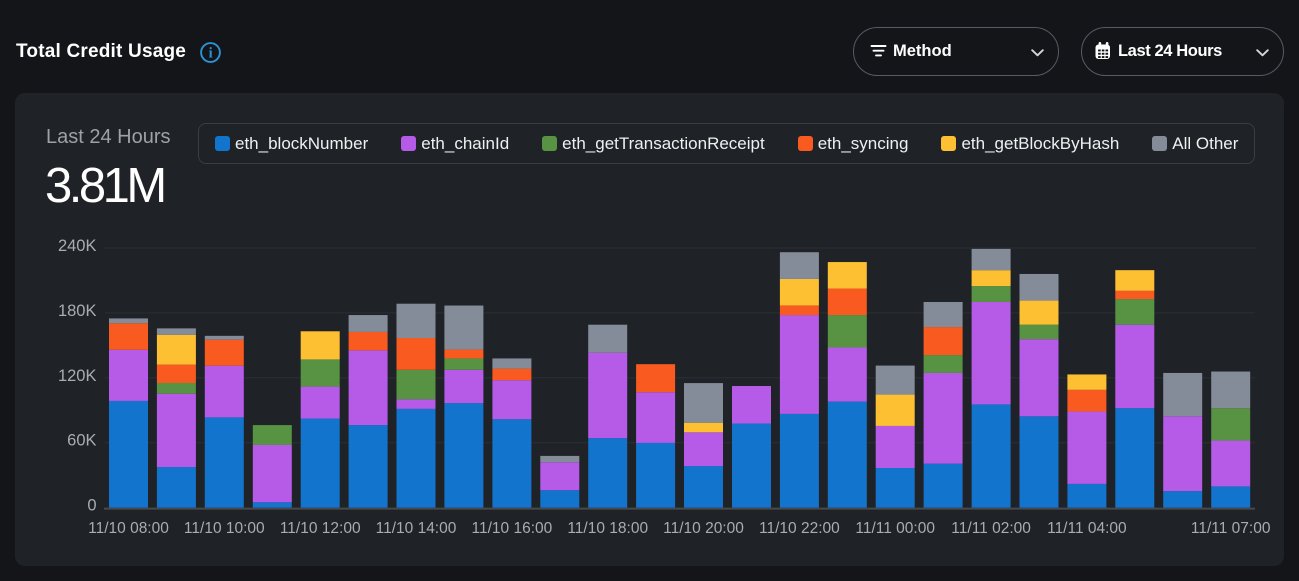 The image size is (1299, 581). Describe the element at coordinates (77, 376) in the screenshot. I see `svg-text: 120K` at that location.